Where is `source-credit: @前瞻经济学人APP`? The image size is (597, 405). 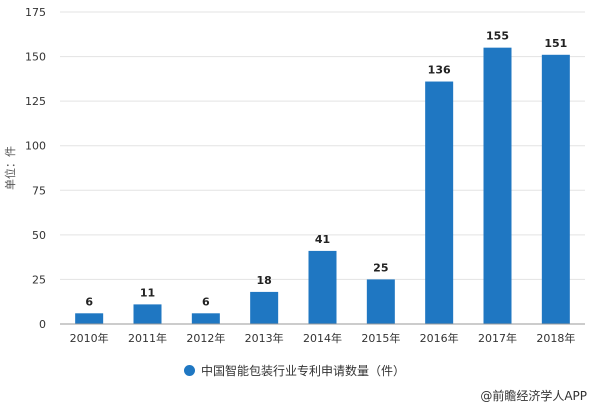
source-credit: @前瞻经济学人APP is located at coordinates (533, 396).